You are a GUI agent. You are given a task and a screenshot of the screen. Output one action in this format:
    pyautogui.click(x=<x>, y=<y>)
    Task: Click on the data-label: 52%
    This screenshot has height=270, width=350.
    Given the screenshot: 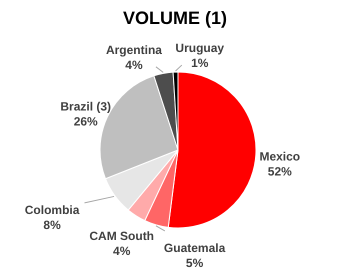 What is the action you would take?
    pyautogui.click(x=280, y=171)
    